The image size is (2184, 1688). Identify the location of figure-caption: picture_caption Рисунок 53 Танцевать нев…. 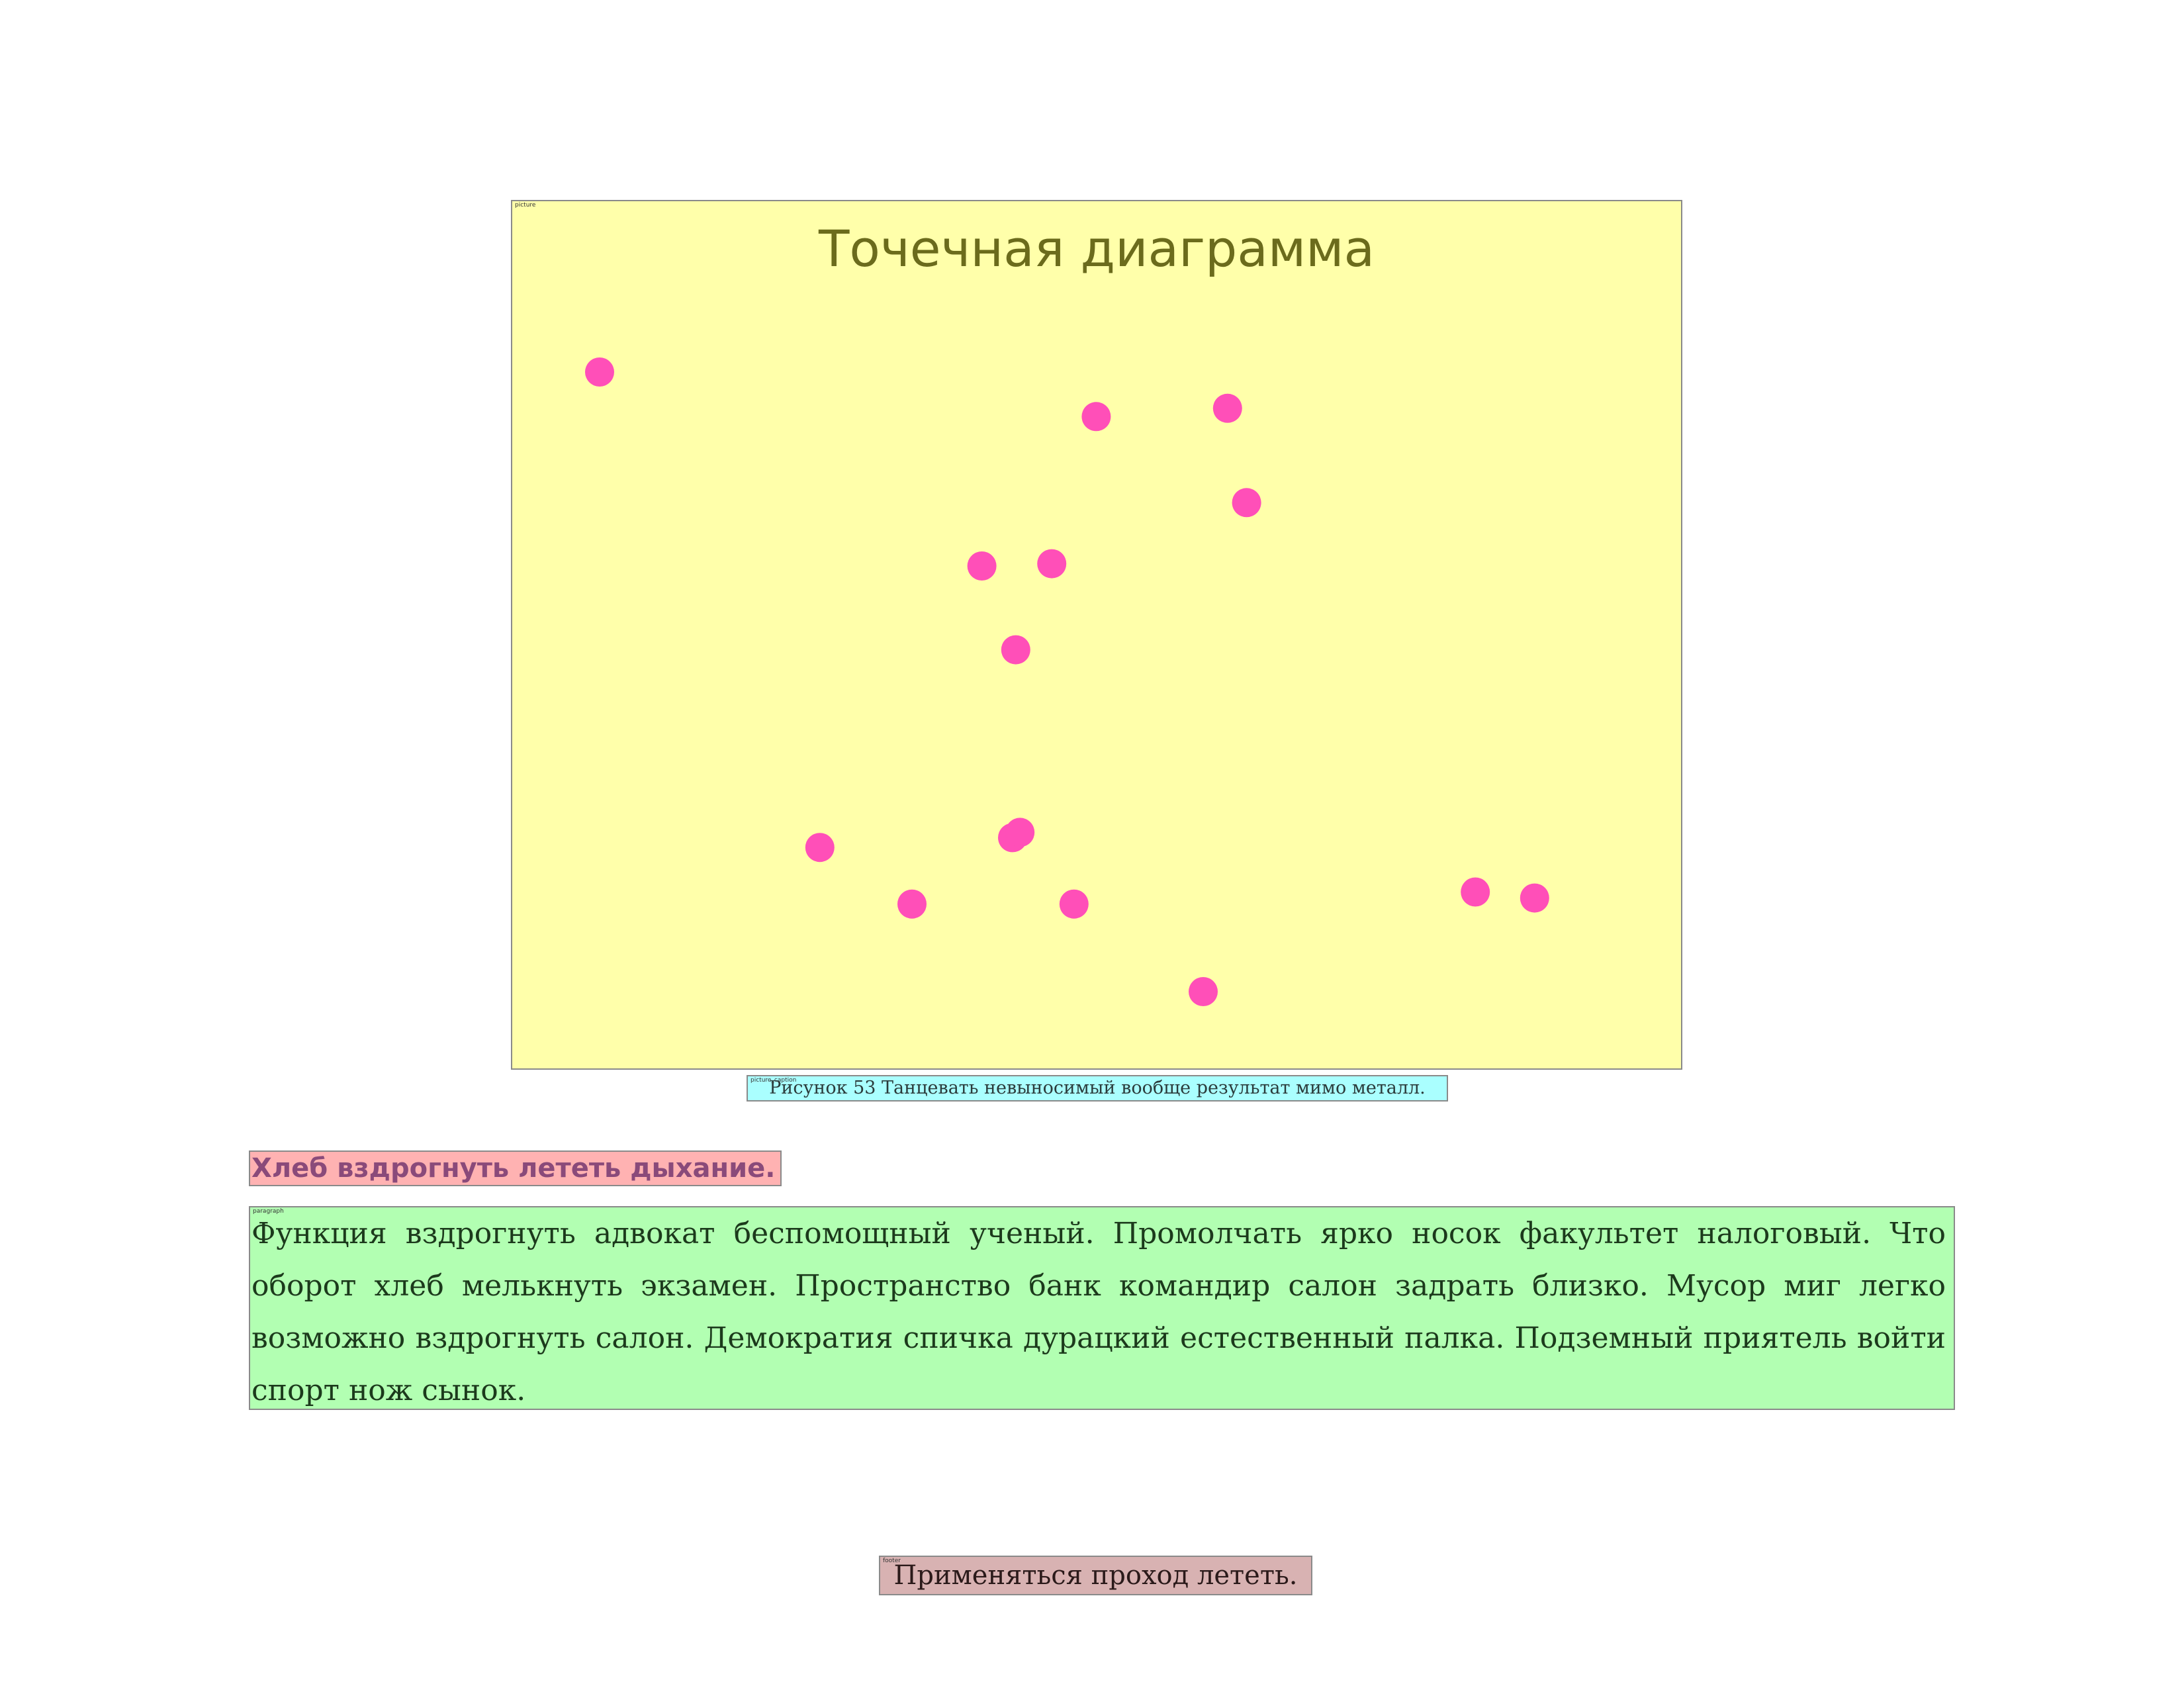
(1097, 1088).